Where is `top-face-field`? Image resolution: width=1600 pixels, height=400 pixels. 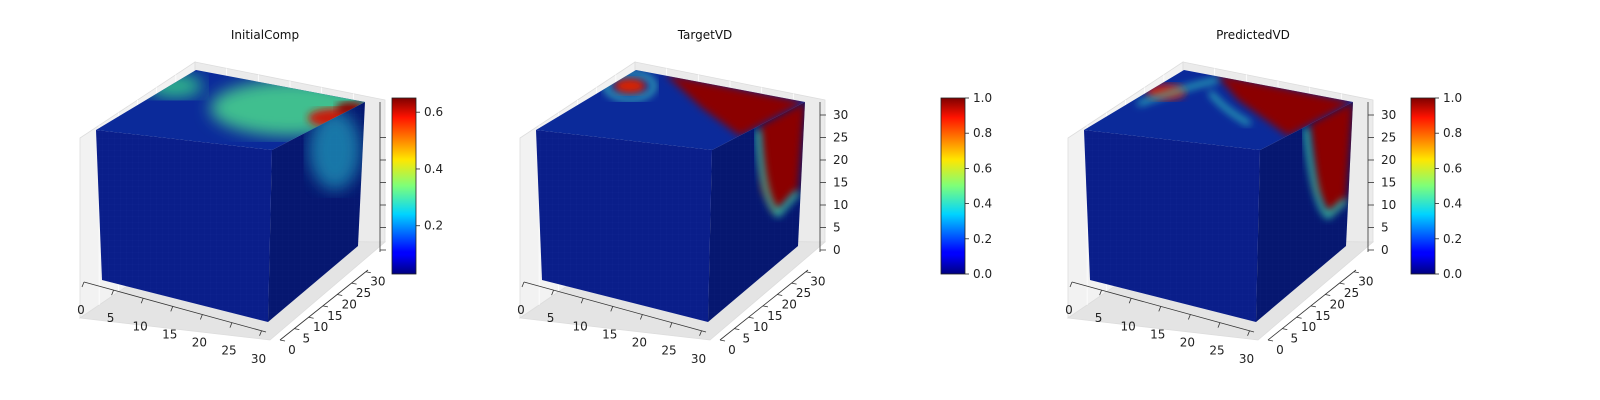
top-face-field is located at coordinates (1245, 105).